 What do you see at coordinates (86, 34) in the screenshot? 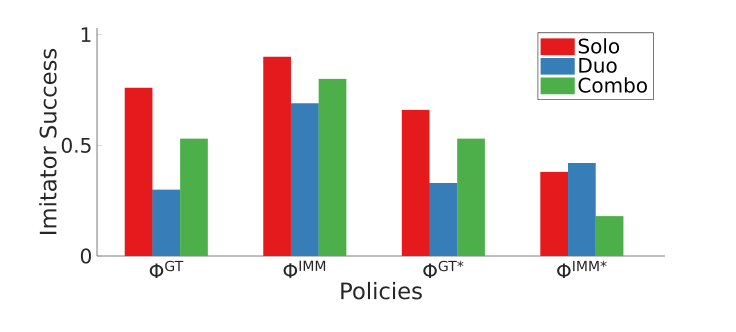
I see `y-tick-label: 1` at bounding box center [86, 34].